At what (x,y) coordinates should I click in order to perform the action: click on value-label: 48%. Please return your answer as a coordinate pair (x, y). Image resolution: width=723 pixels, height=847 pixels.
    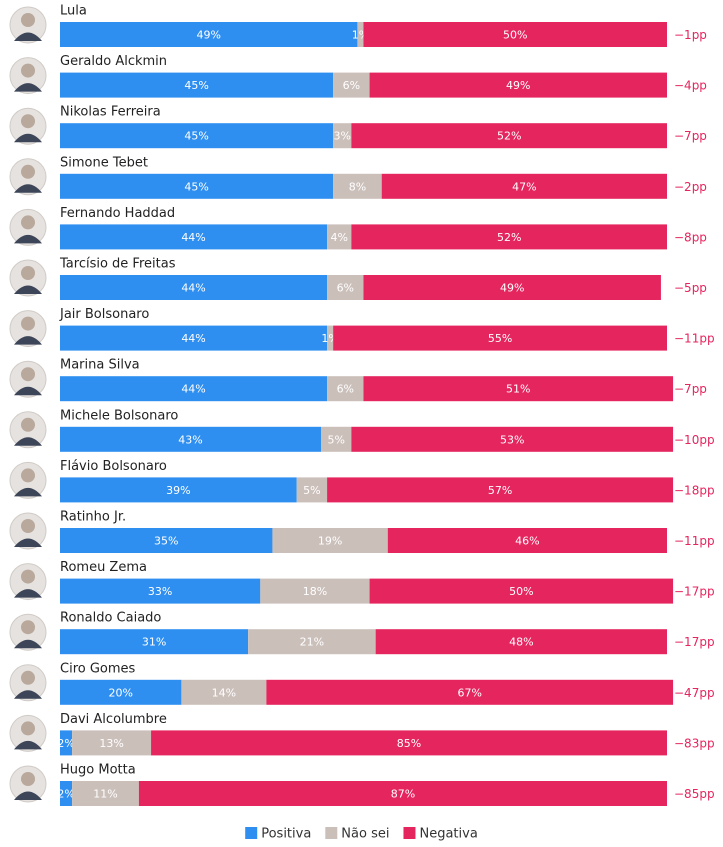
    Looking at the image, I should click on (521, 642).